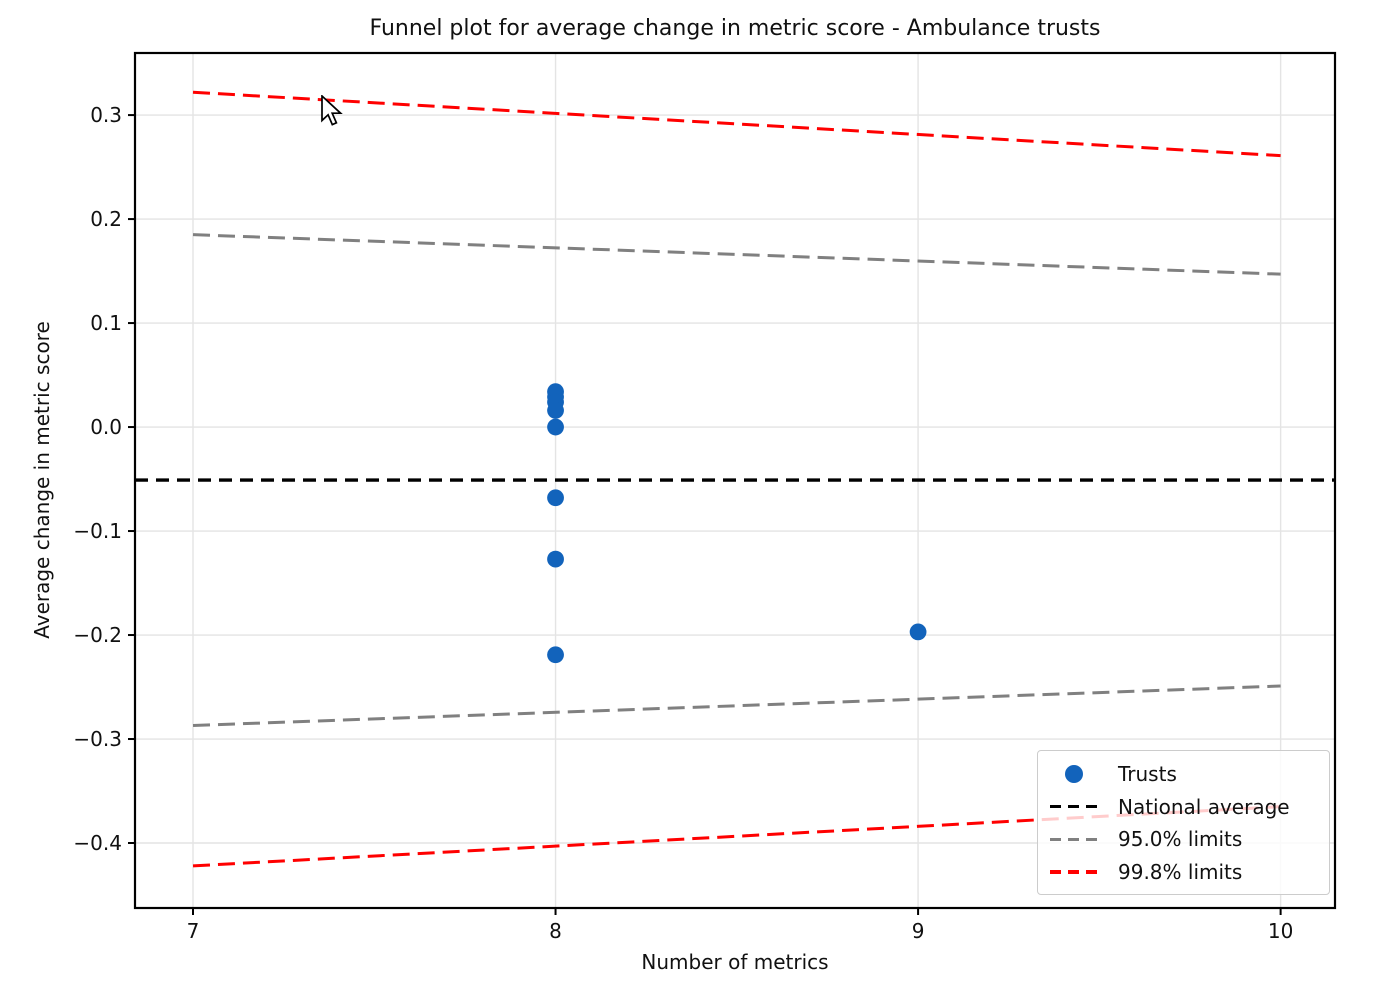 The height and width of the screenshot is (990, 1377). What do you see at coordinates (1204, 806) in the screenshot?
I see `legend-label-national-average: National average` at bounding box center [1204, 806].